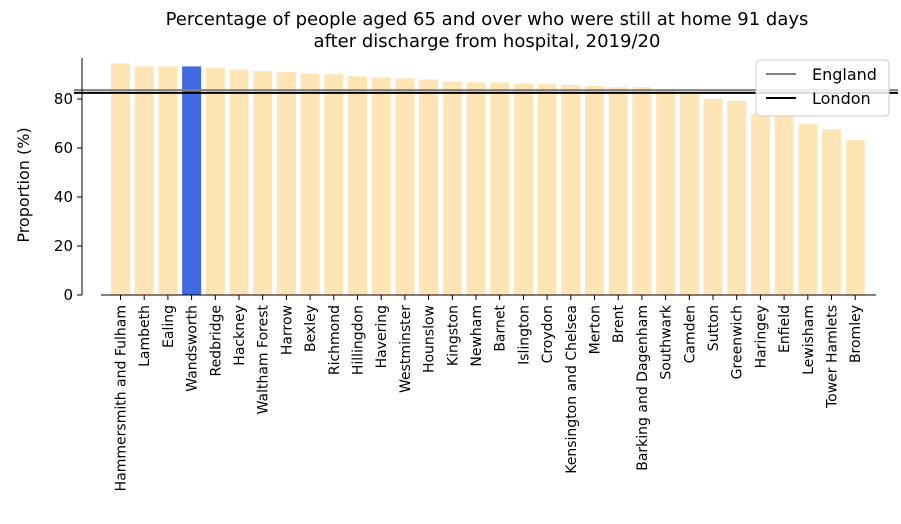 This screenshot has height=524, width=901. I want to click on x-tick-label: Kensington and Chelsea, so click(572, 389).